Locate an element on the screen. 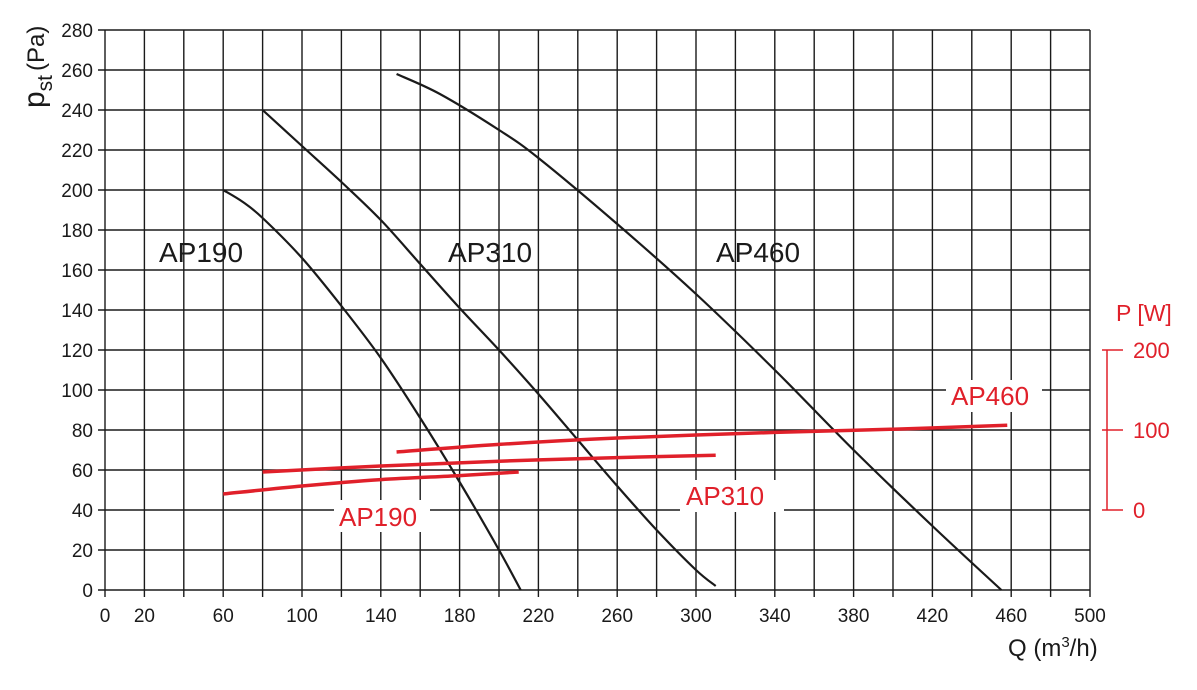 This screenshot has height=690, width=1197. y-tick-label: 140 is located at coordinates (77, 311).